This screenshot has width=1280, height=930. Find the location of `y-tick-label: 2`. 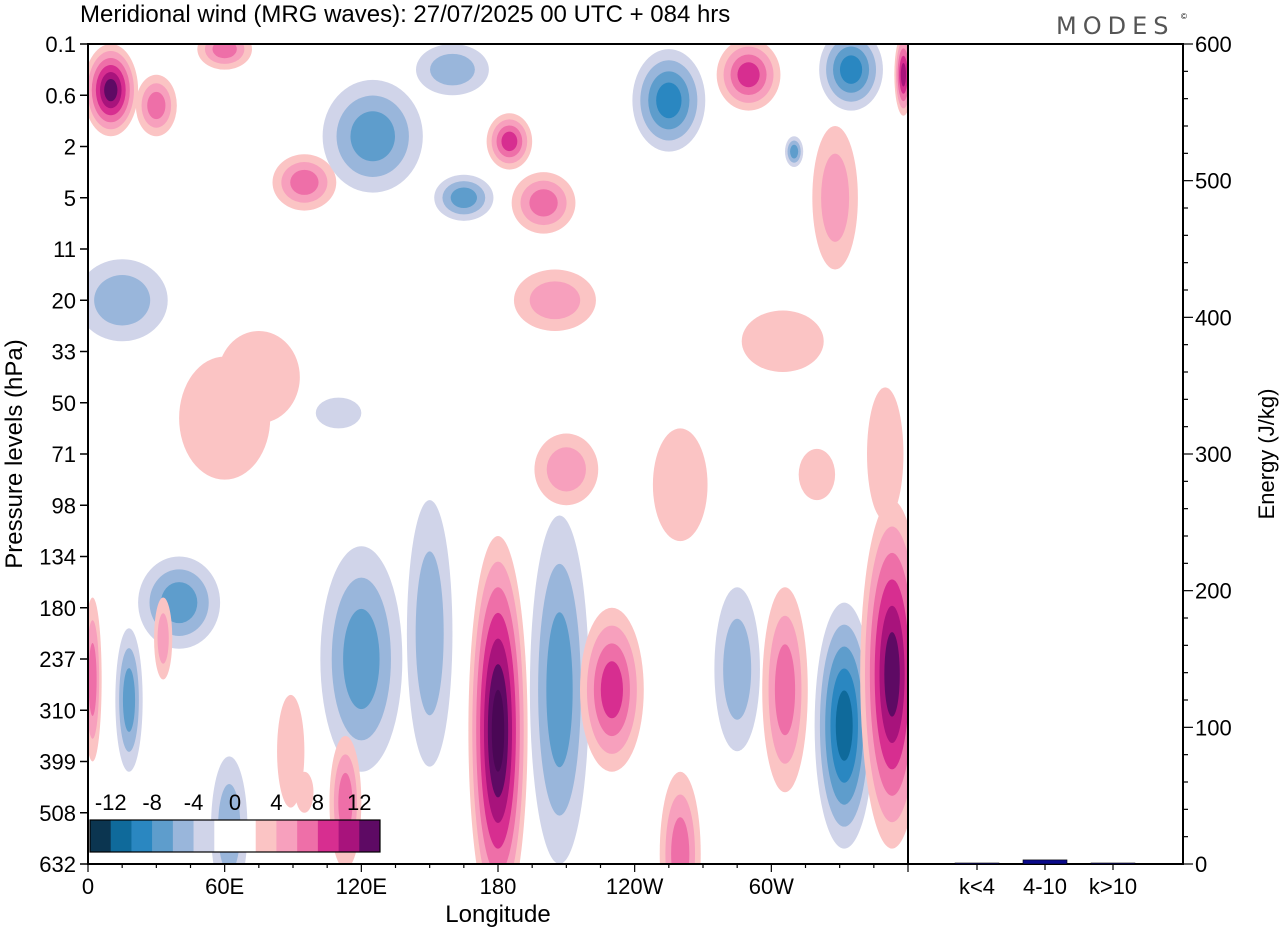

y-tick-label: 2 is located at coordinates (70, 147).